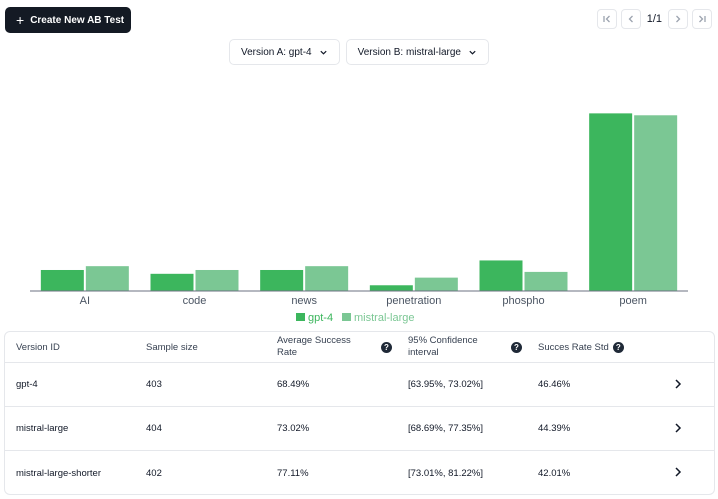 This screenshot has height=499, width=718. What do you see at coordinates (359, 385) in the screenshot?
I see `table-row: gpt-4 403 68.49% [63.95%, 73.02%] 46.46%` at bounding box center [359, 385].